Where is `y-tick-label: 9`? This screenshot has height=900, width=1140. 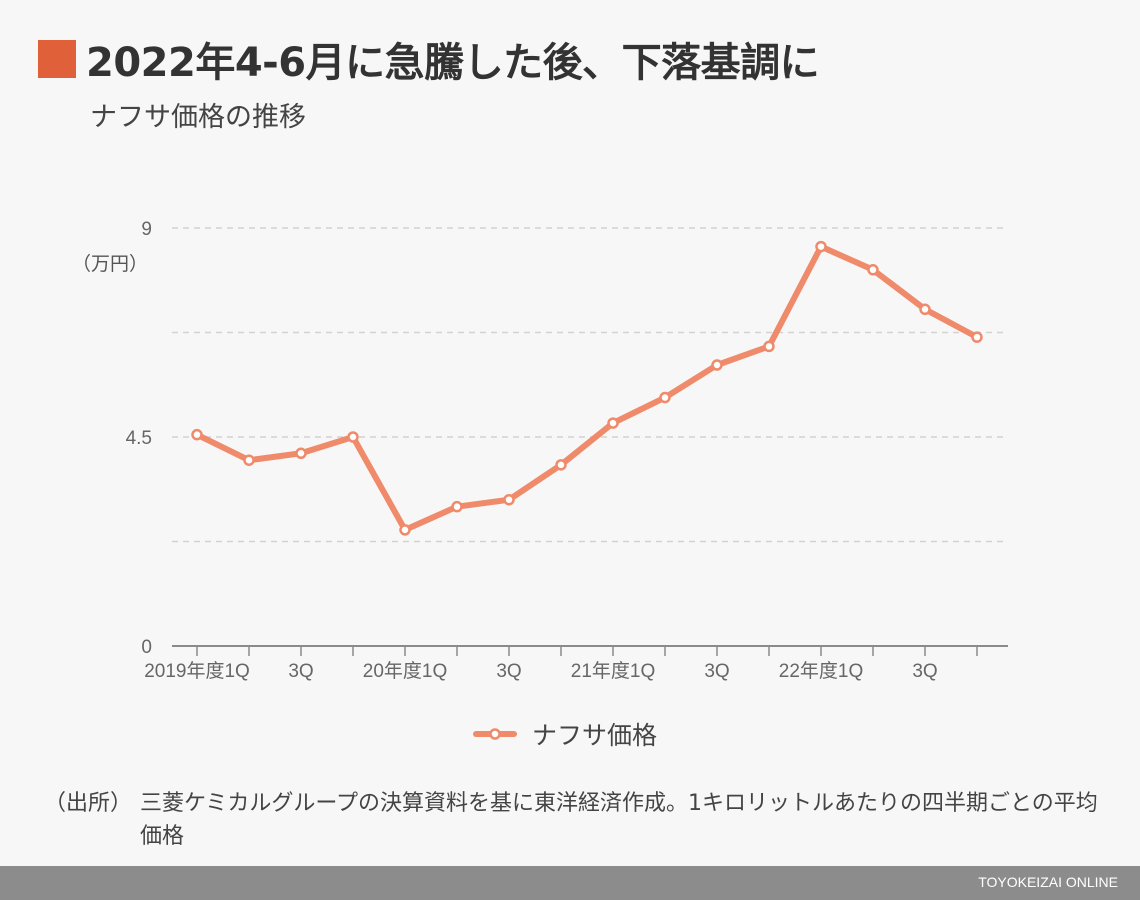 y-tick-label: 9 is located at coordinates (146, 229).